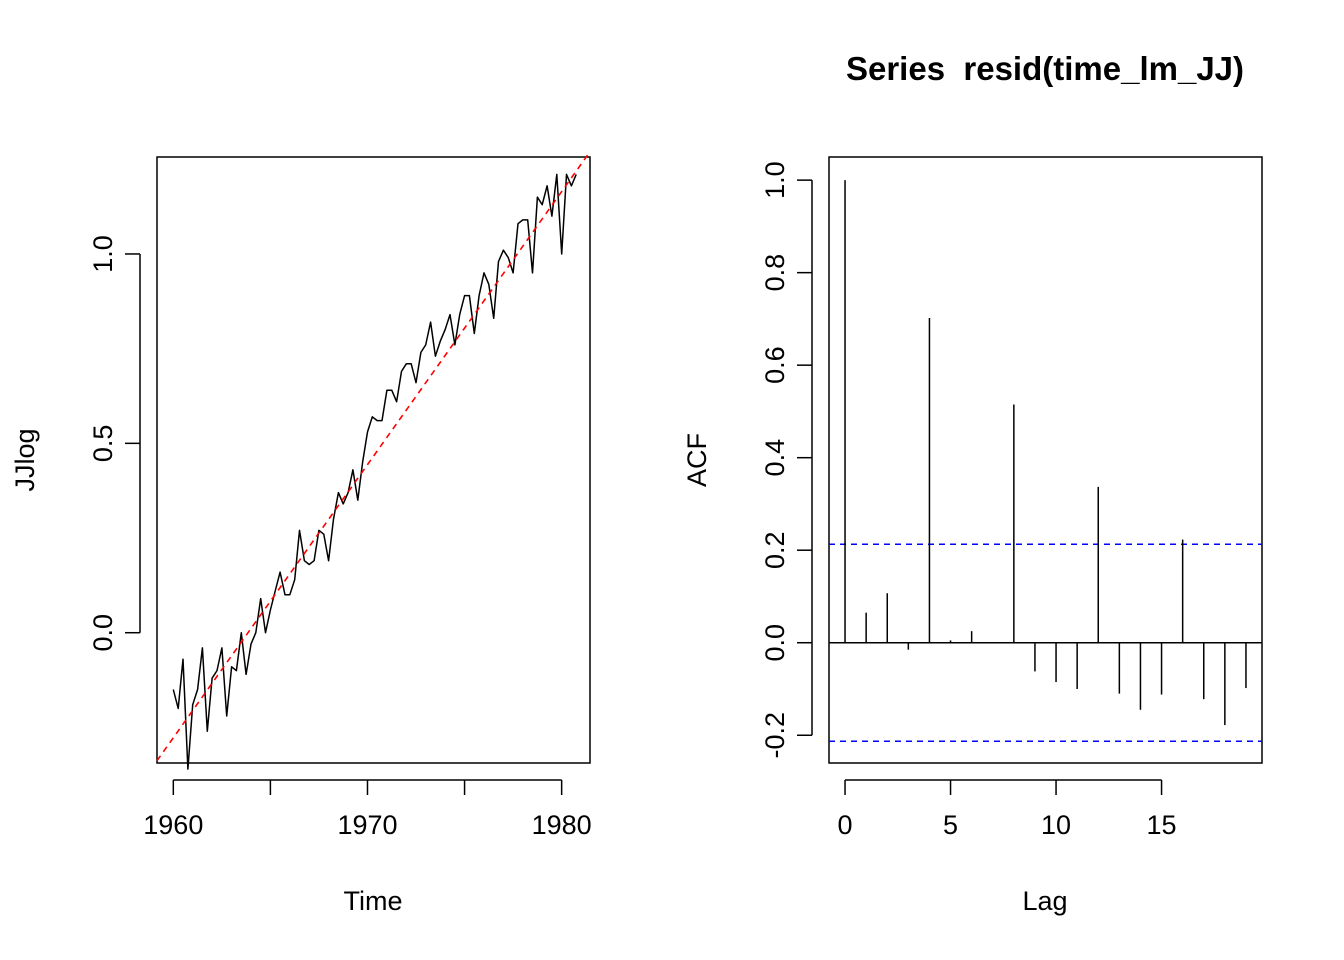 Image resolution: width=1344 pixels, height=960 pixels. I want to click on y-tick-label-right: 1.0, so click(775, 180).